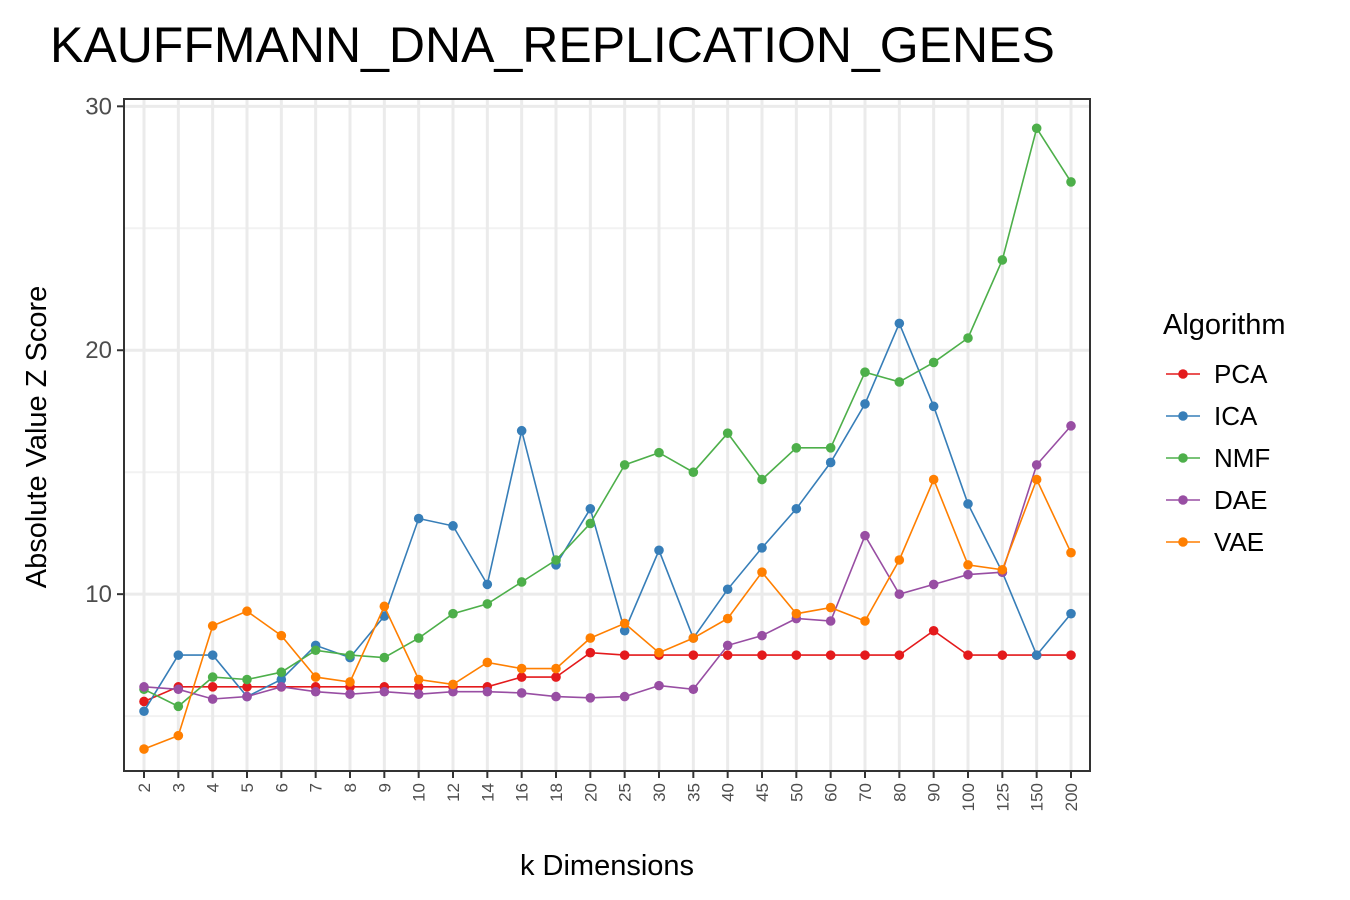 The width and height of the screenshot is (1350, 900). What do you see at coordinates (1215, 542) in the screenshot?
I see `legend-item-vae: VAE` at bounding box center [1215, 542].